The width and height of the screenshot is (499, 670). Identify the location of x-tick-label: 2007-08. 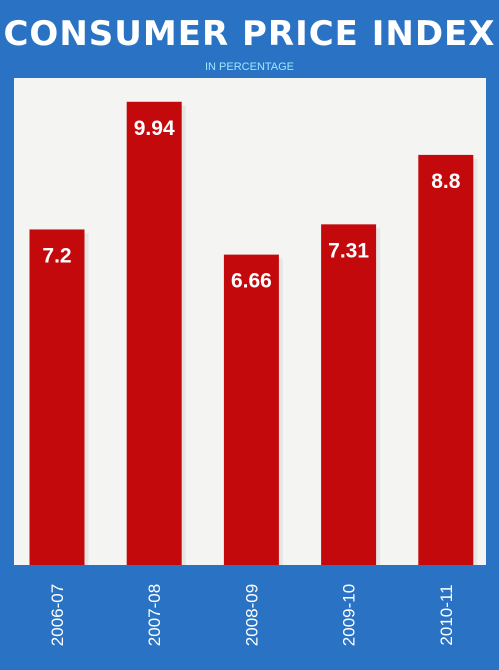
(154, 615).